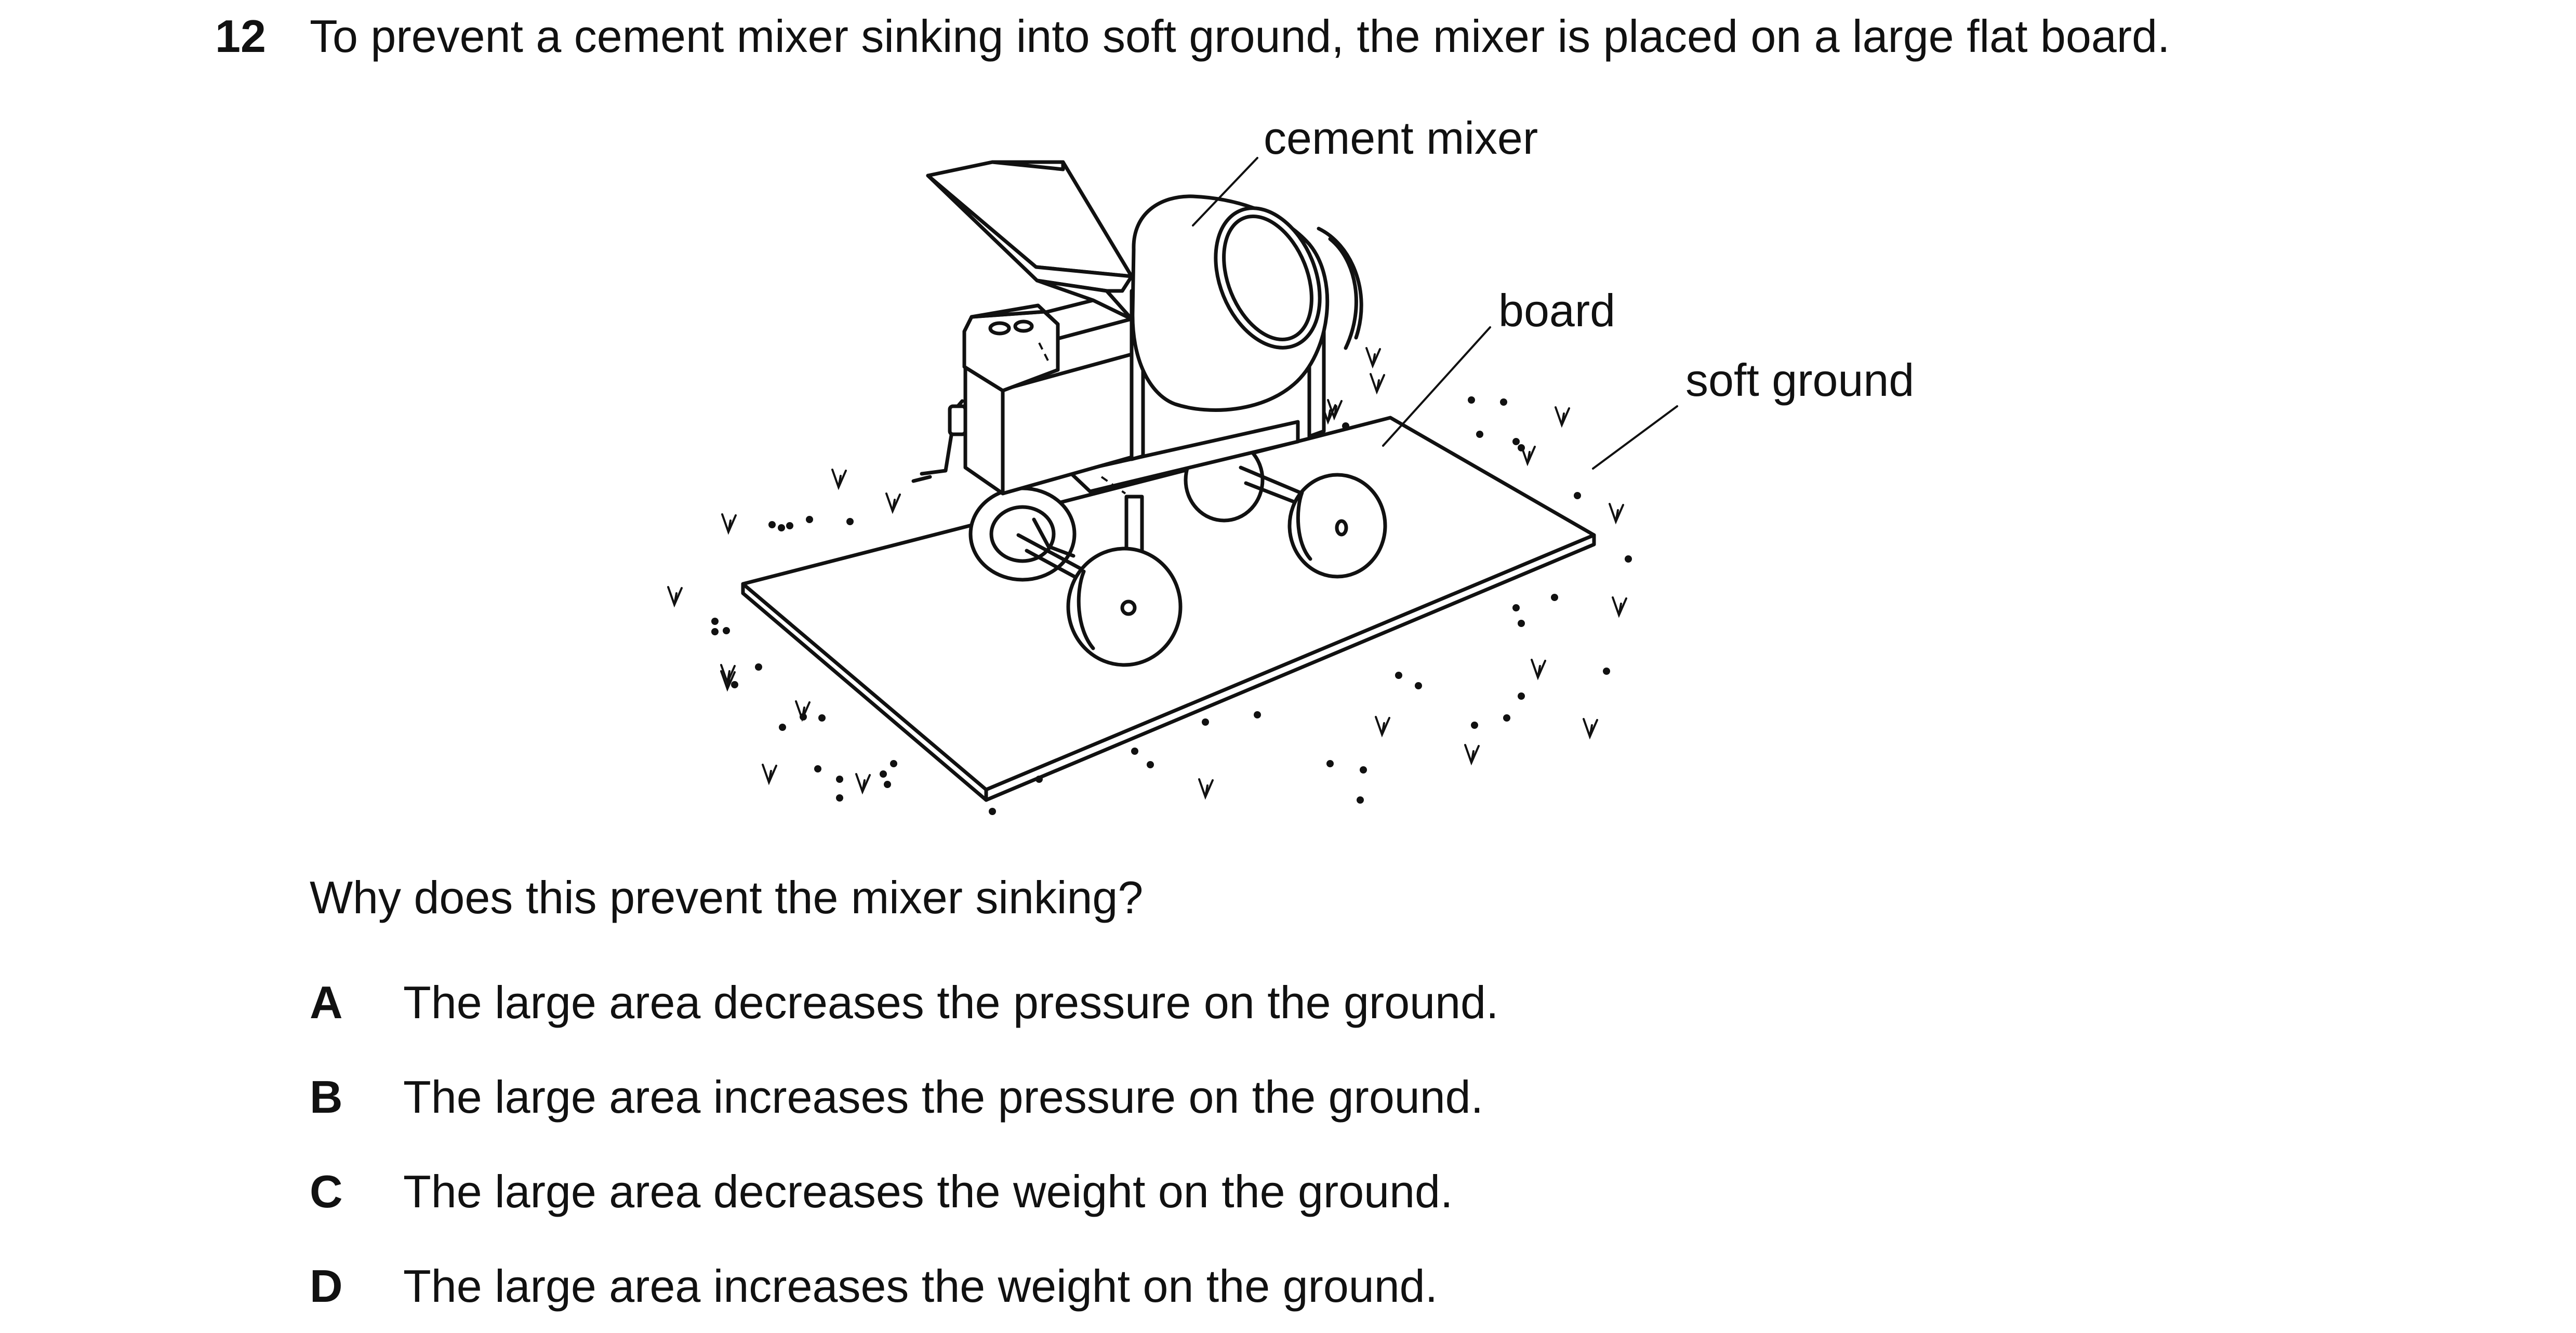  I want to click on leader-cement-mixer, so click(1225, 191).